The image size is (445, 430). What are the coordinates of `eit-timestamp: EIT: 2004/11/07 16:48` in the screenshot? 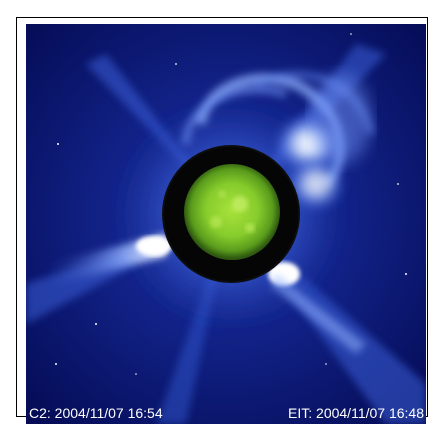 It's located at (356, 413).